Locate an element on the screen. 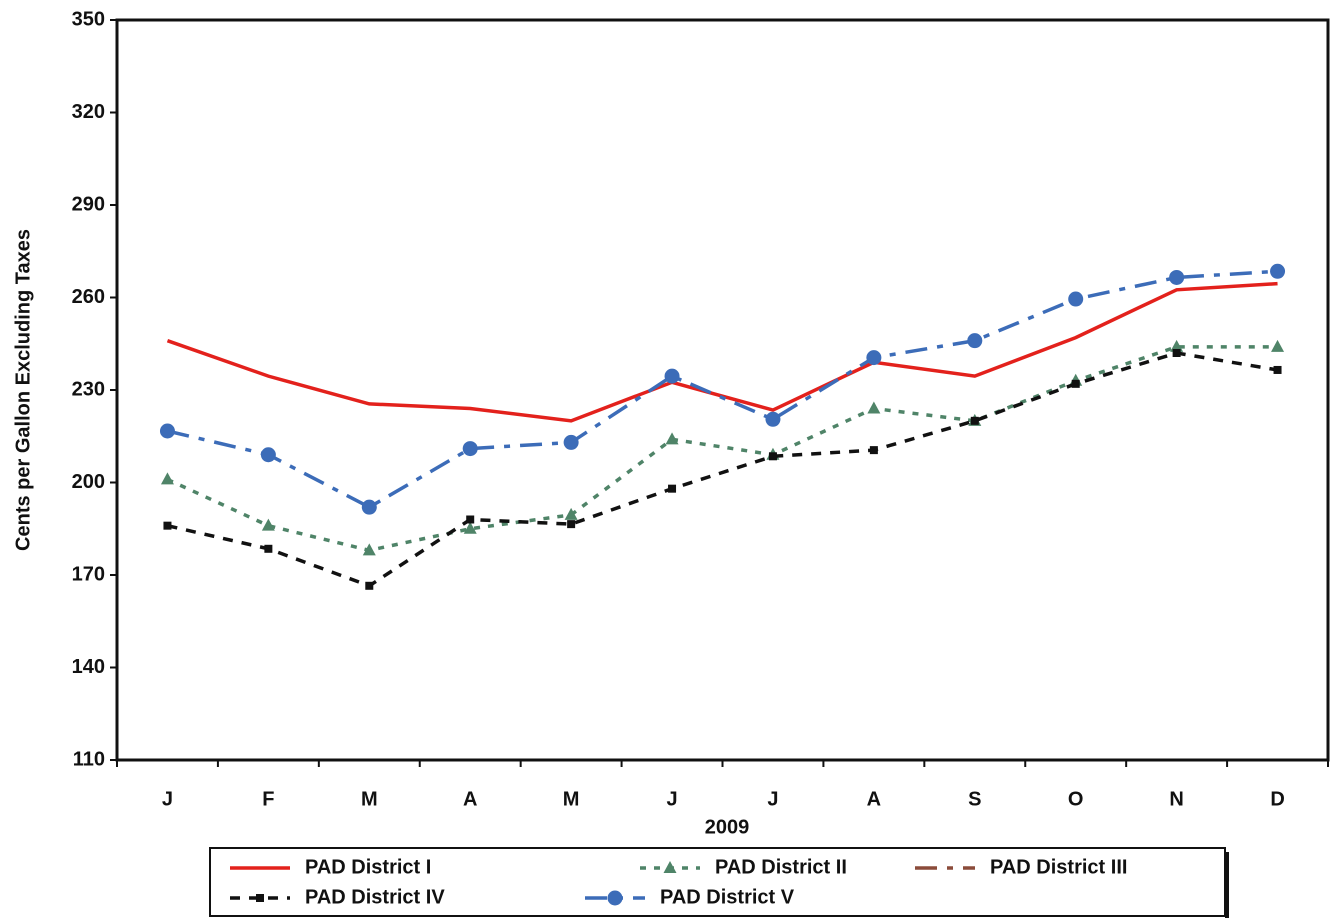 The width and height of the screenshot is (1334, 920). x-axis-label: 2009 is located at coordinates (727, 827).